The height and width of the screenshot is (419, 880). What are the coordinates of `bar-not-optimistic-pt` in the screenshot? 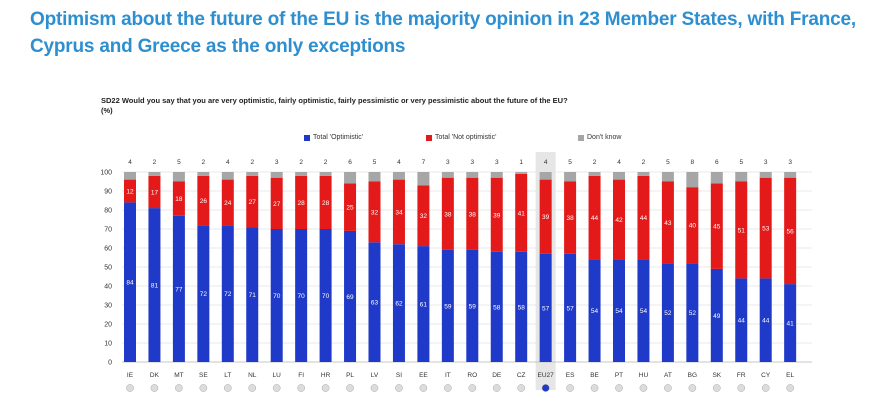 It's located at (619, 219).